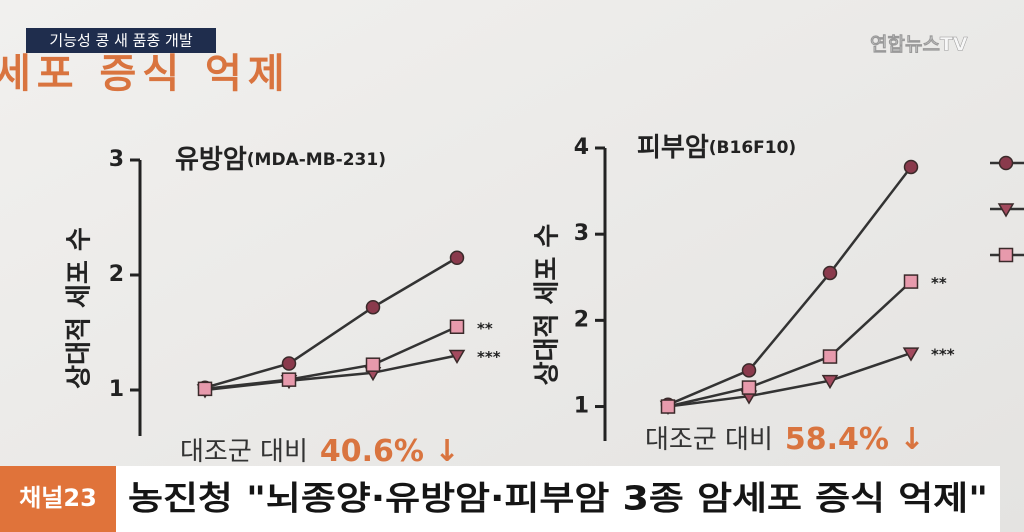 The image size is (1024, 532). What do you see at coordinates (752, 148) in the screenshot?
I see `title-sub: (B16F10)` at bounding box center [752, 148].